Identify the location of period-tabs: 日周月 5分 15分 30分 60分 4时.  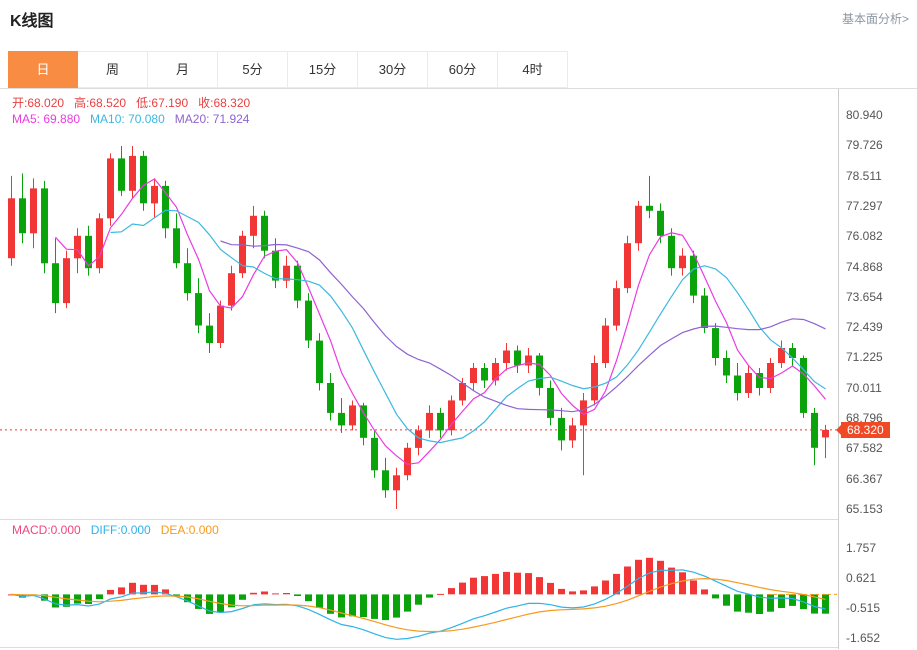
(288, 69).